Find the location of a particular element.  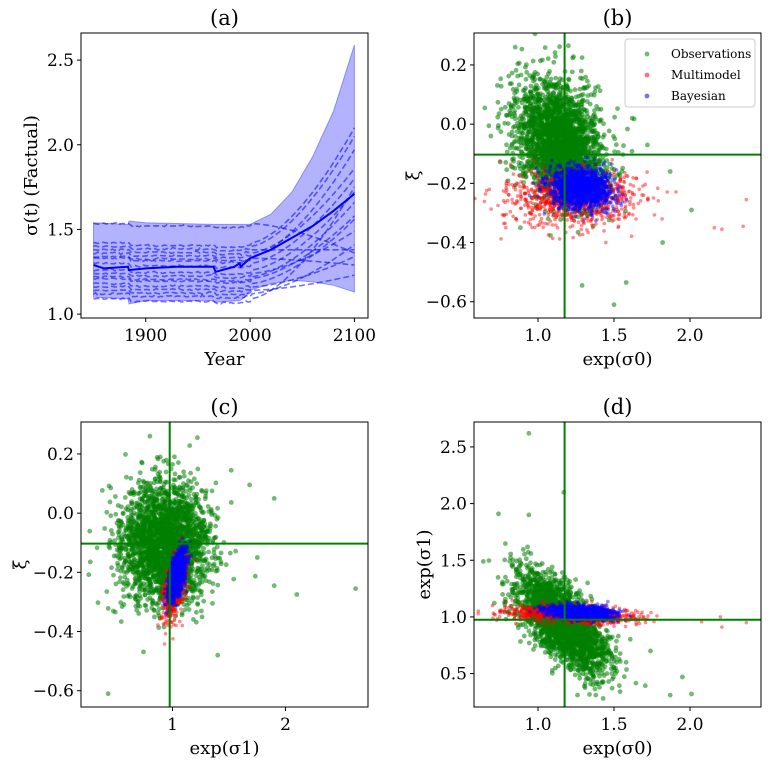

y-tick-label: 2.0 is located at coordinates (60, 146).